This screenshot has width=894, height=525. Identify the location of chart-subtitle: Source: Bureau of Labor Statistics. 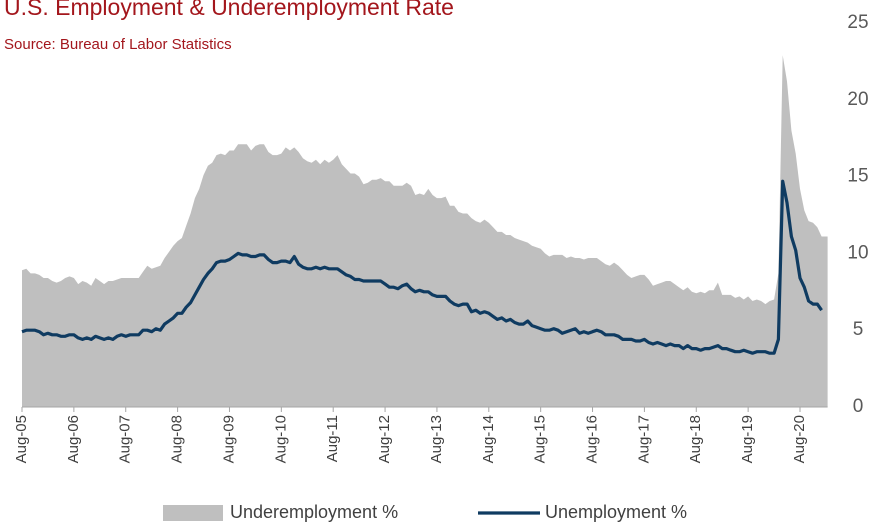
(118, 44).